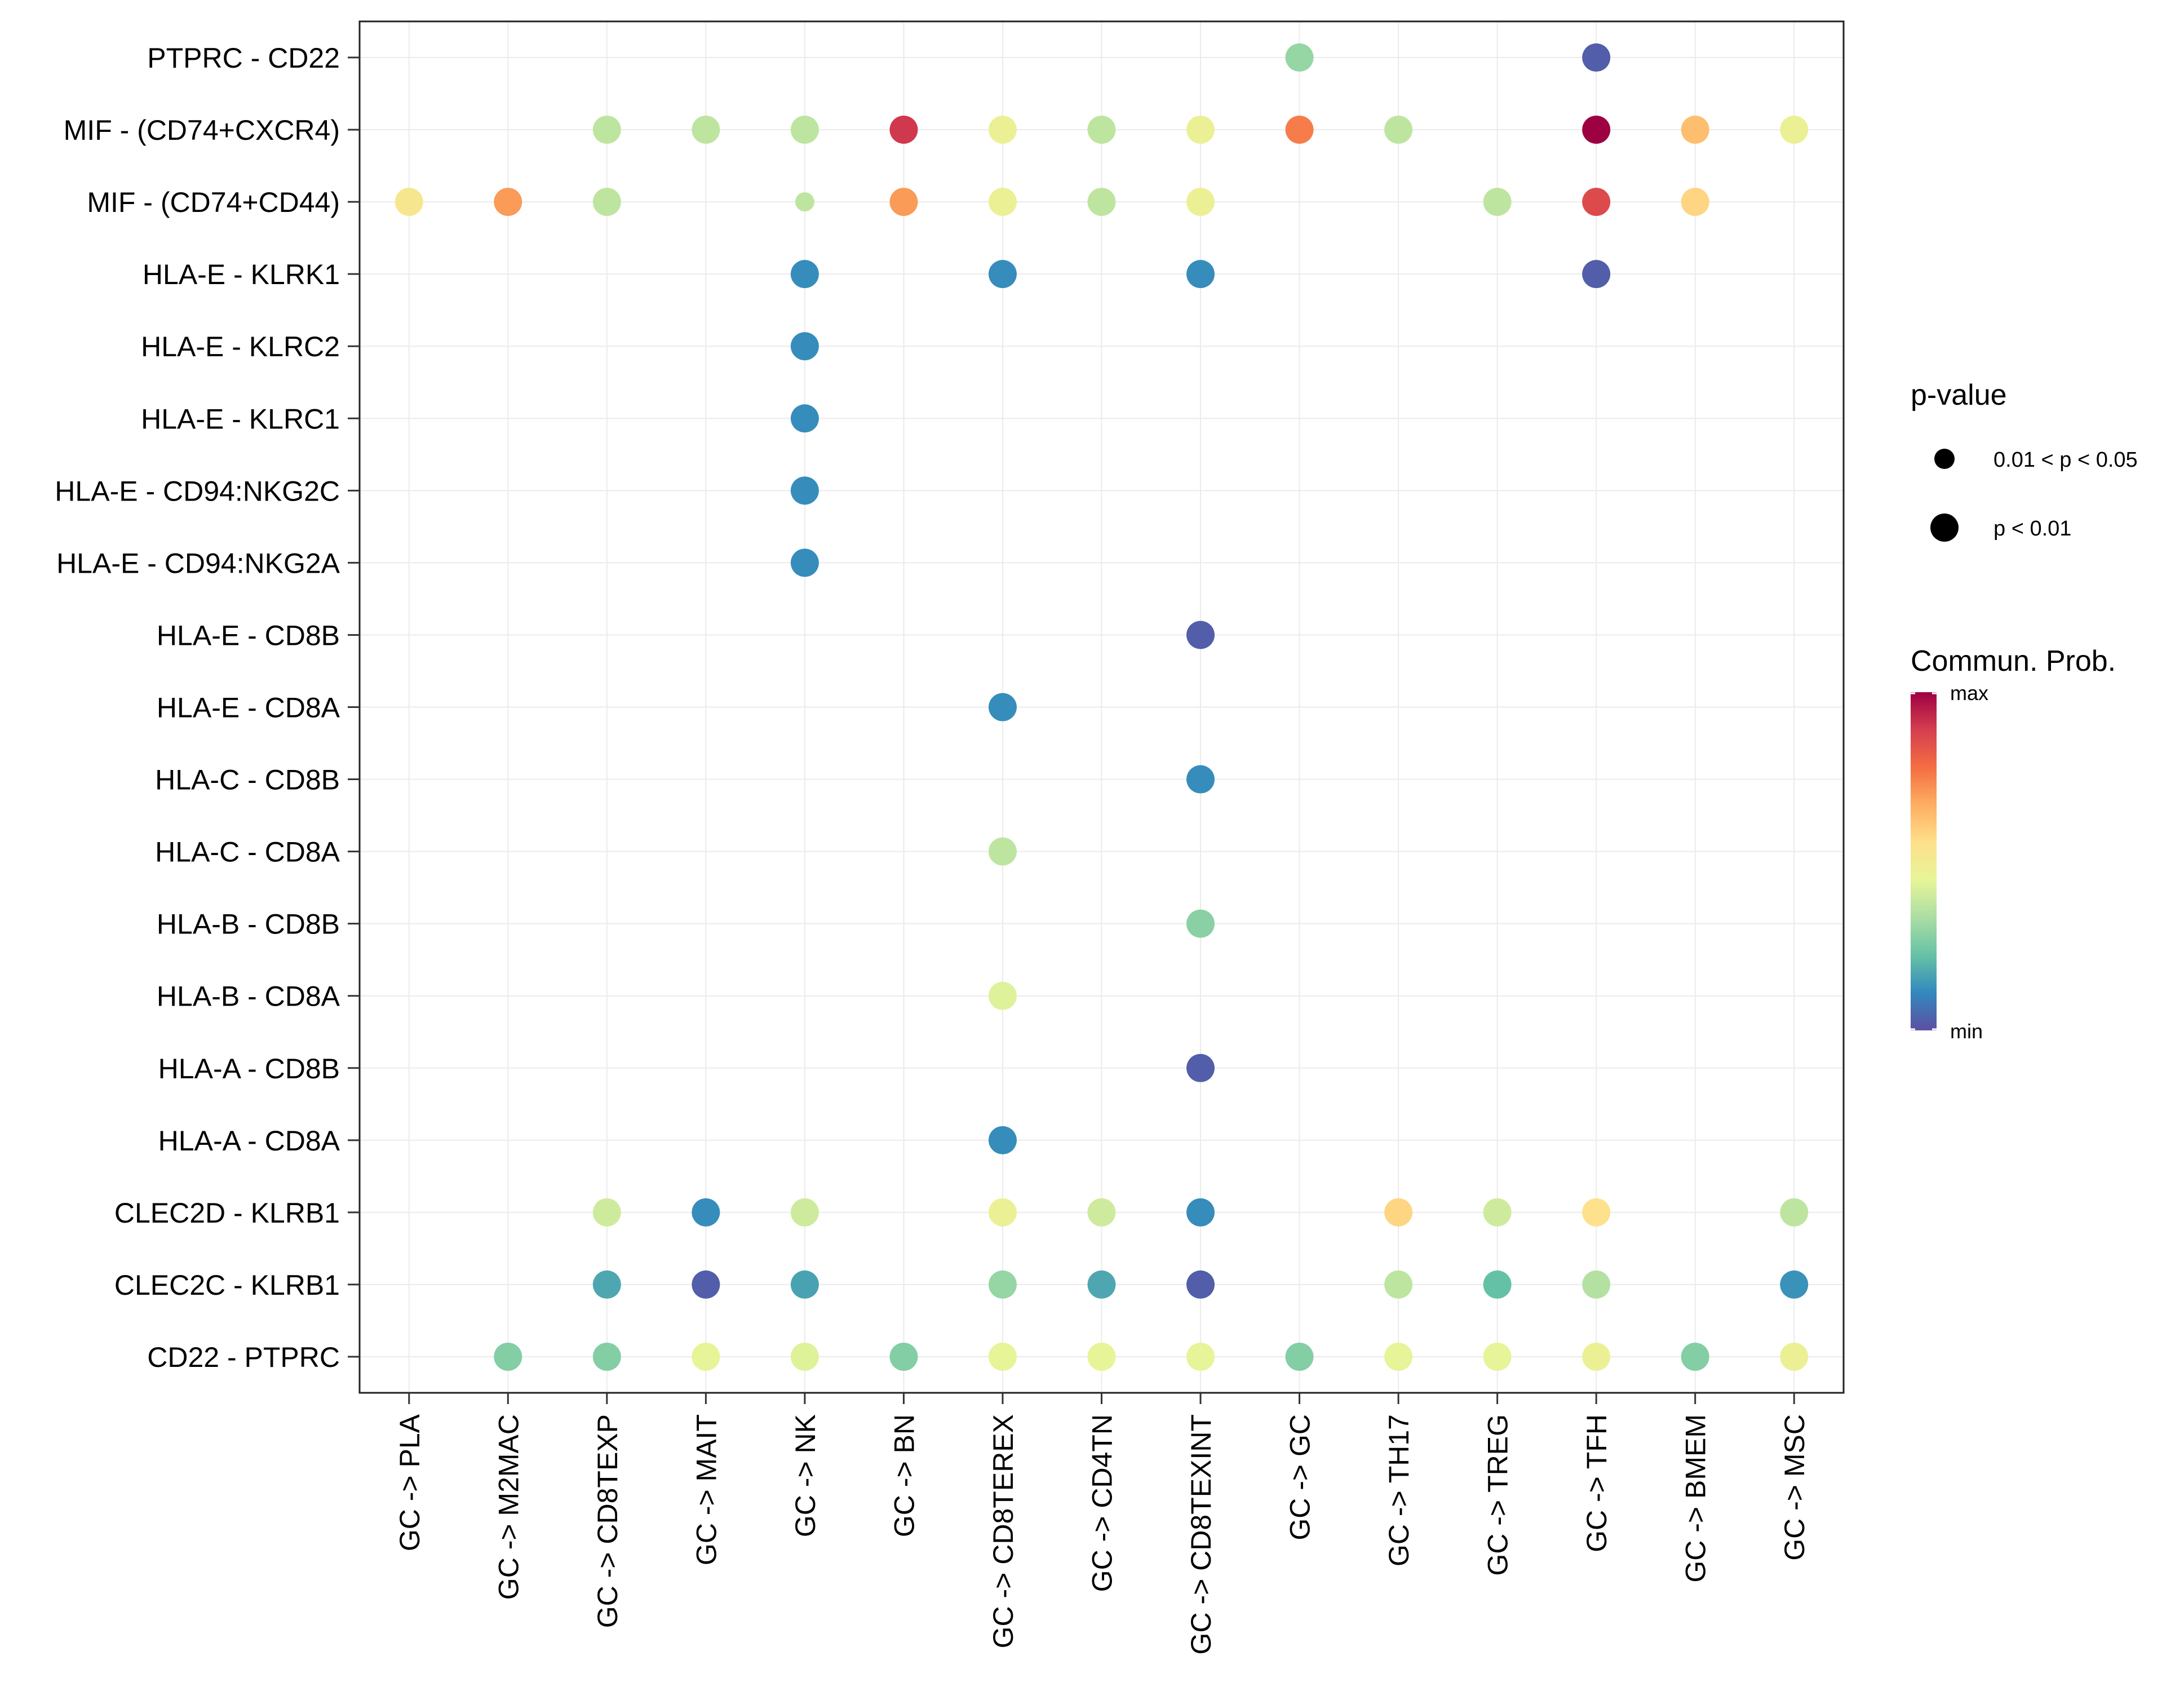  I want to click on x-tick-label: GC -> TFH, so click(1596, 1483).